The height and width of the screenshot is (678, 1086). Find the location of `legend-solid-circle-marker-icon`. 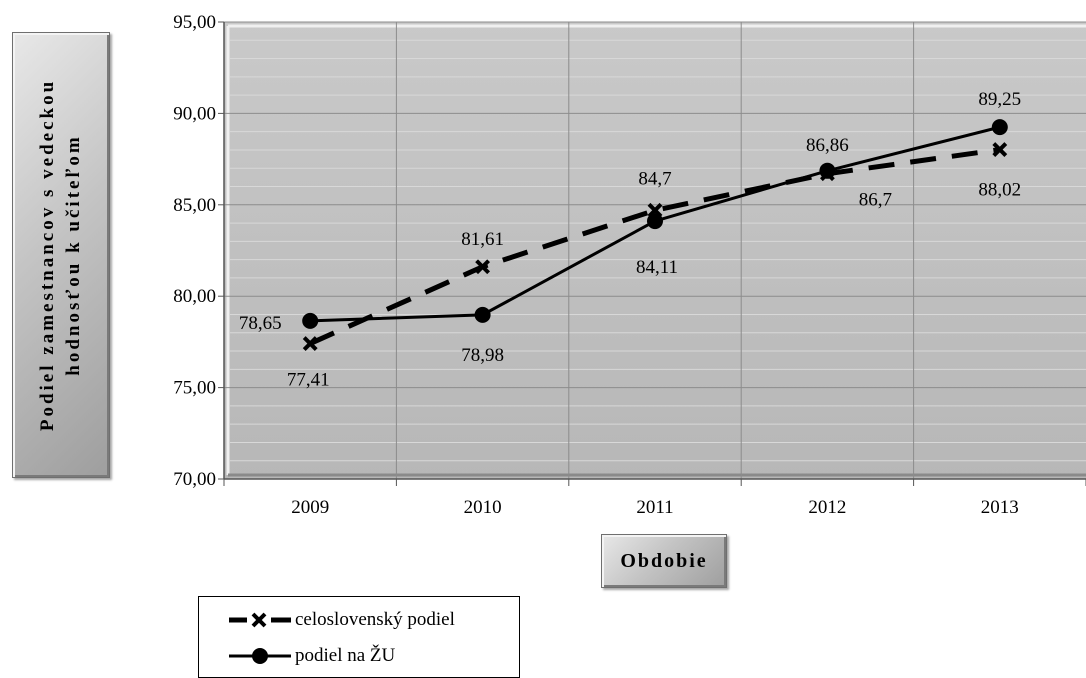

legend-solid-circle-marker-icon is located at coordinates (260, 656).